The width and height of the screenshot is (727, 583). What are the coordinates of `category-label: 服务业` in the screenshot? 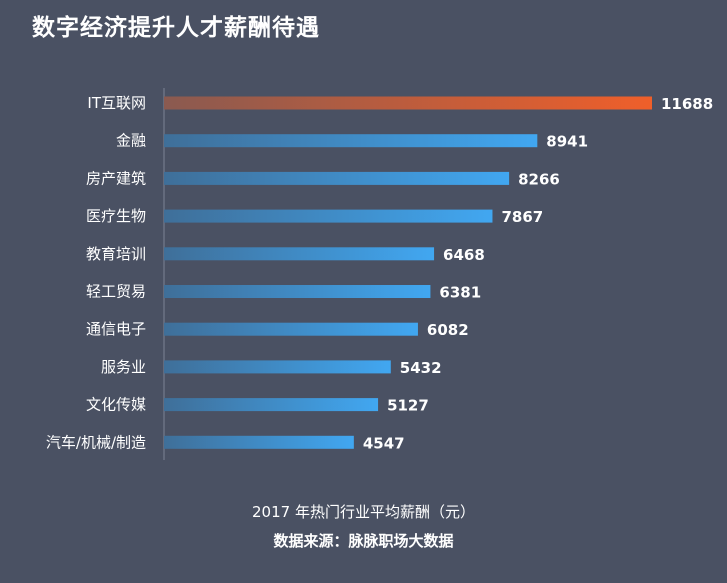 It's located at (123, 367).